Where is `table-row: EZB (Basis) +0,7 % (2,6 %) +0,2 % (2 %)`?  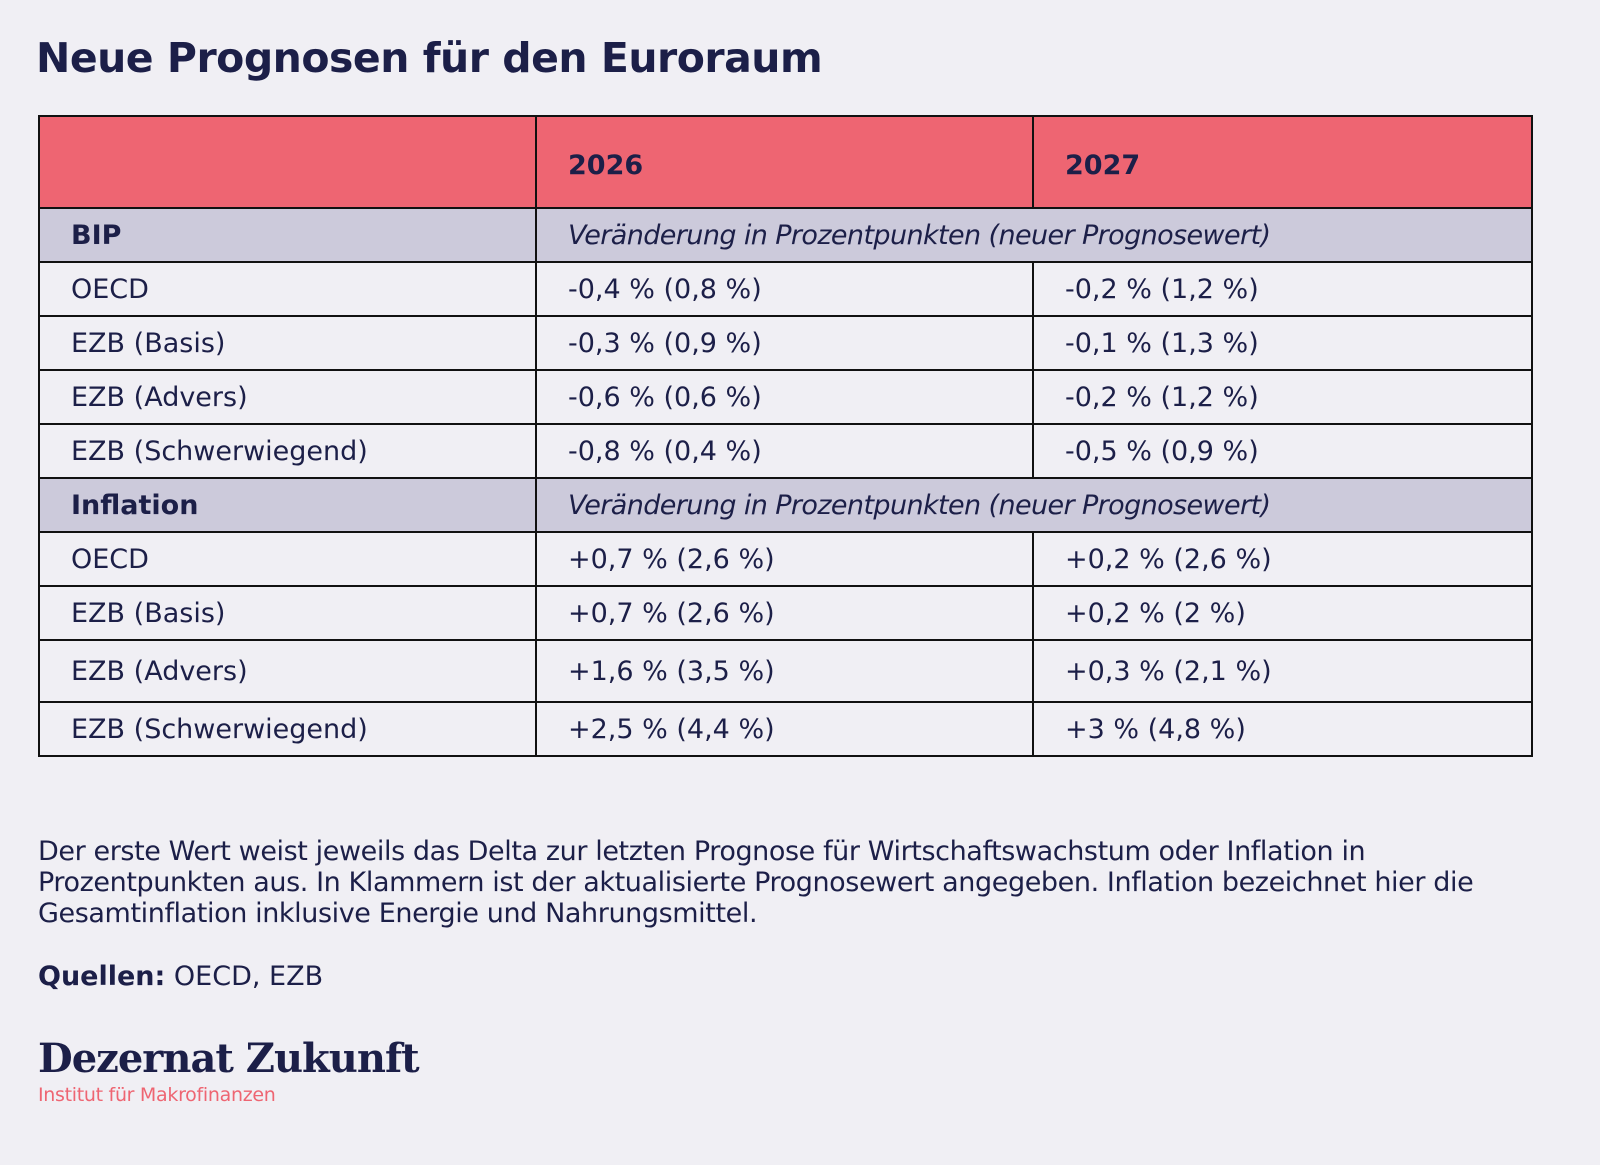 table-row: EZB (Basis) +0,7 % (2,6 %) +0,2 % (2 %) is located at coordinates (785, 613).